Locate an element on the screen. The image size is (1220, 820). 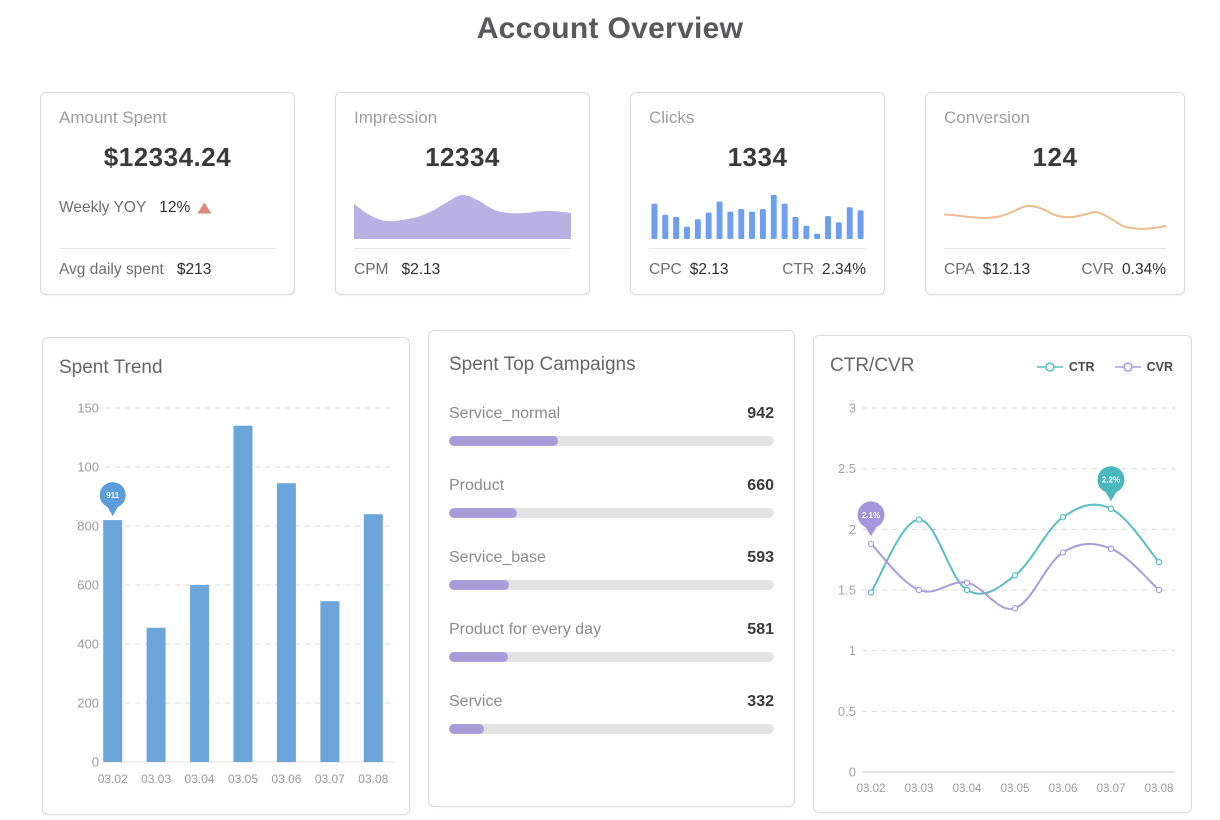
cvr-legend-icon is located at coordinates (1127, 367).